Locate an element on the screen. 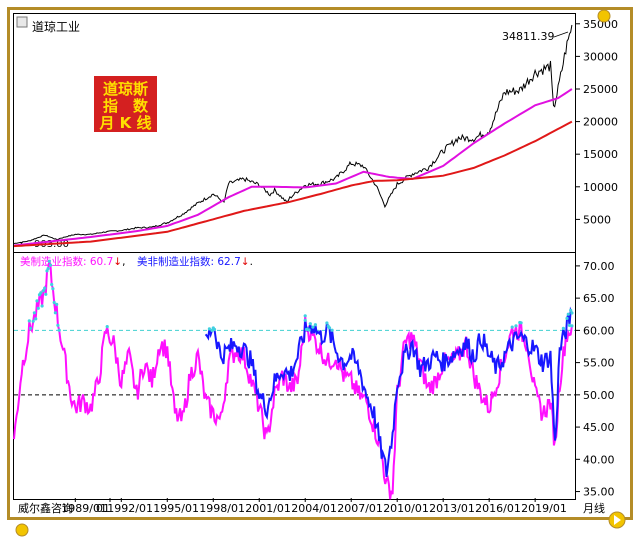 The image size is (640, 544). upper-y-tick-label: 10000 is located at coordinates (600, 187).